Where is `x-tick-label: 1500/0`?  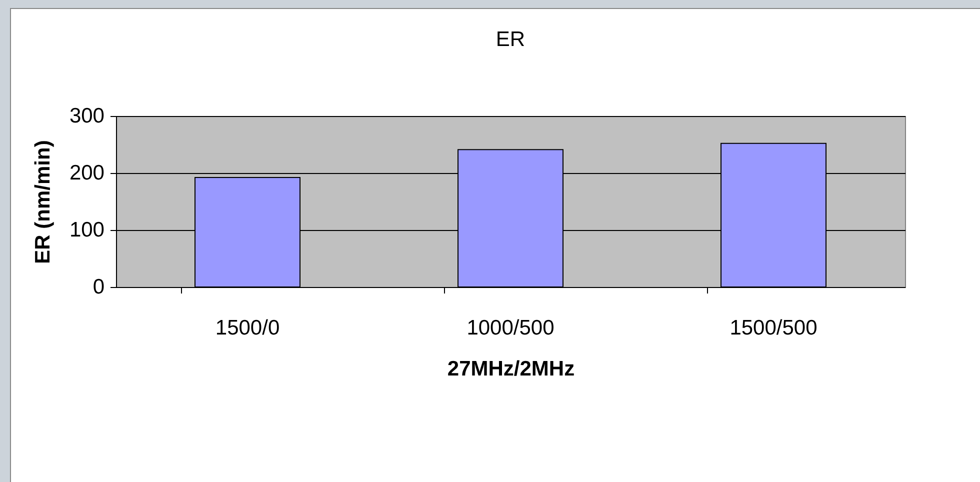
x-tick-label: 1500/0 is located at coordinates (247, 328).